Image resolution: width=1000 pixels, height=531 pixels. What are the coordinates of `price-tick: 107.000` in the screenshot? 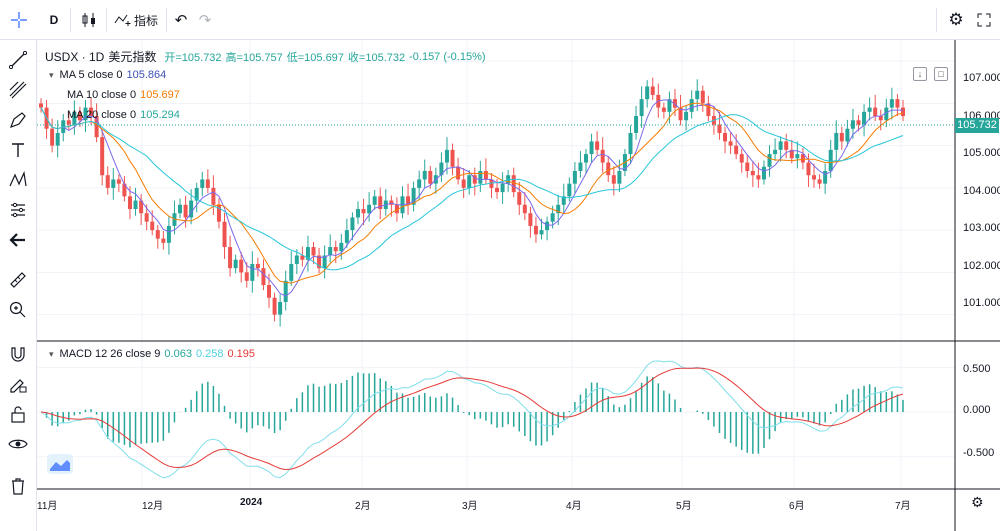 It's located at (981, 78).